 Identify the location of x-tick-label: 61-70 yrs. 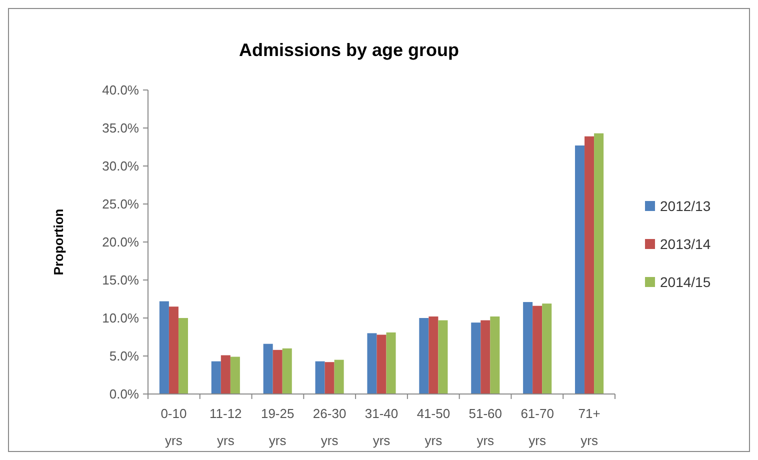
(537, 427).